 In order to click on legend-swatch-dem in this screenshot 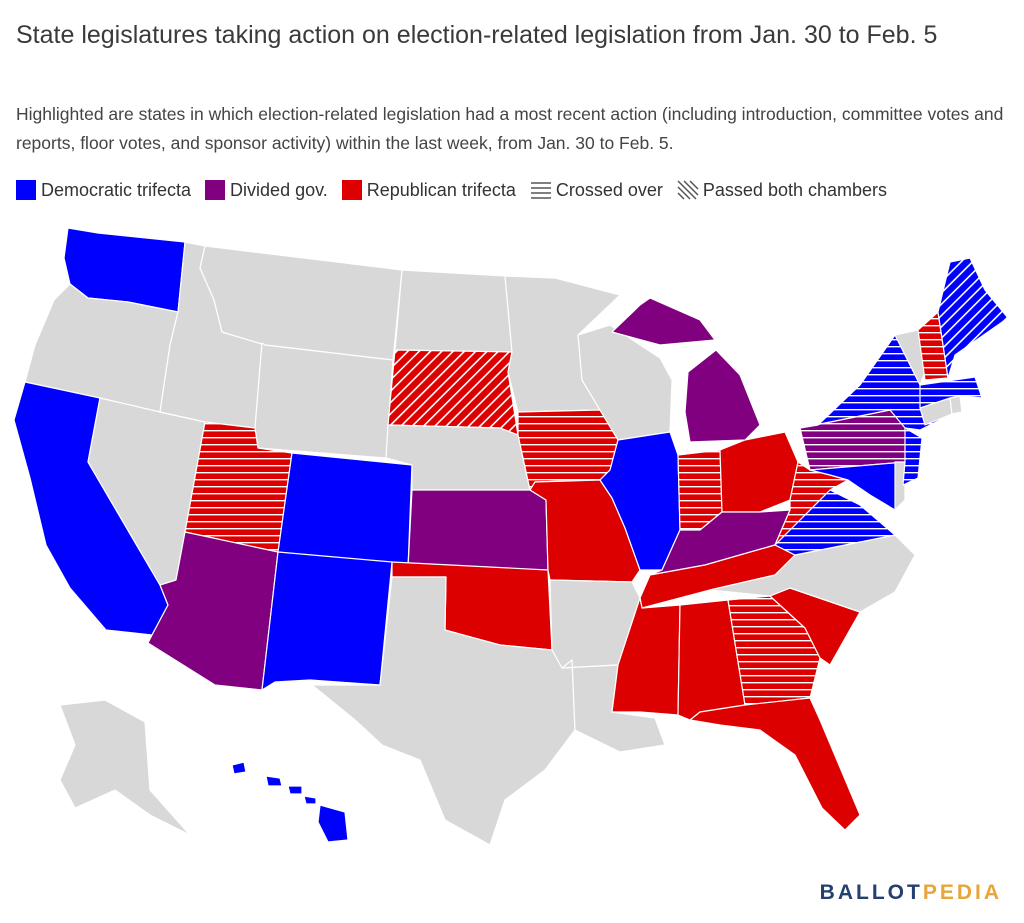, I will do `click(26, 190)`.